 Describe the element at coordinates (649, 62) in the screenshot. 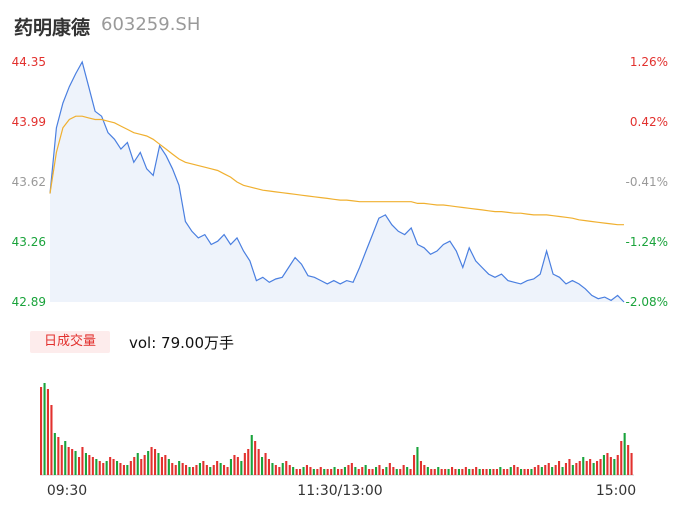

I see `y-tick-right-label: 1.26%` at that location.